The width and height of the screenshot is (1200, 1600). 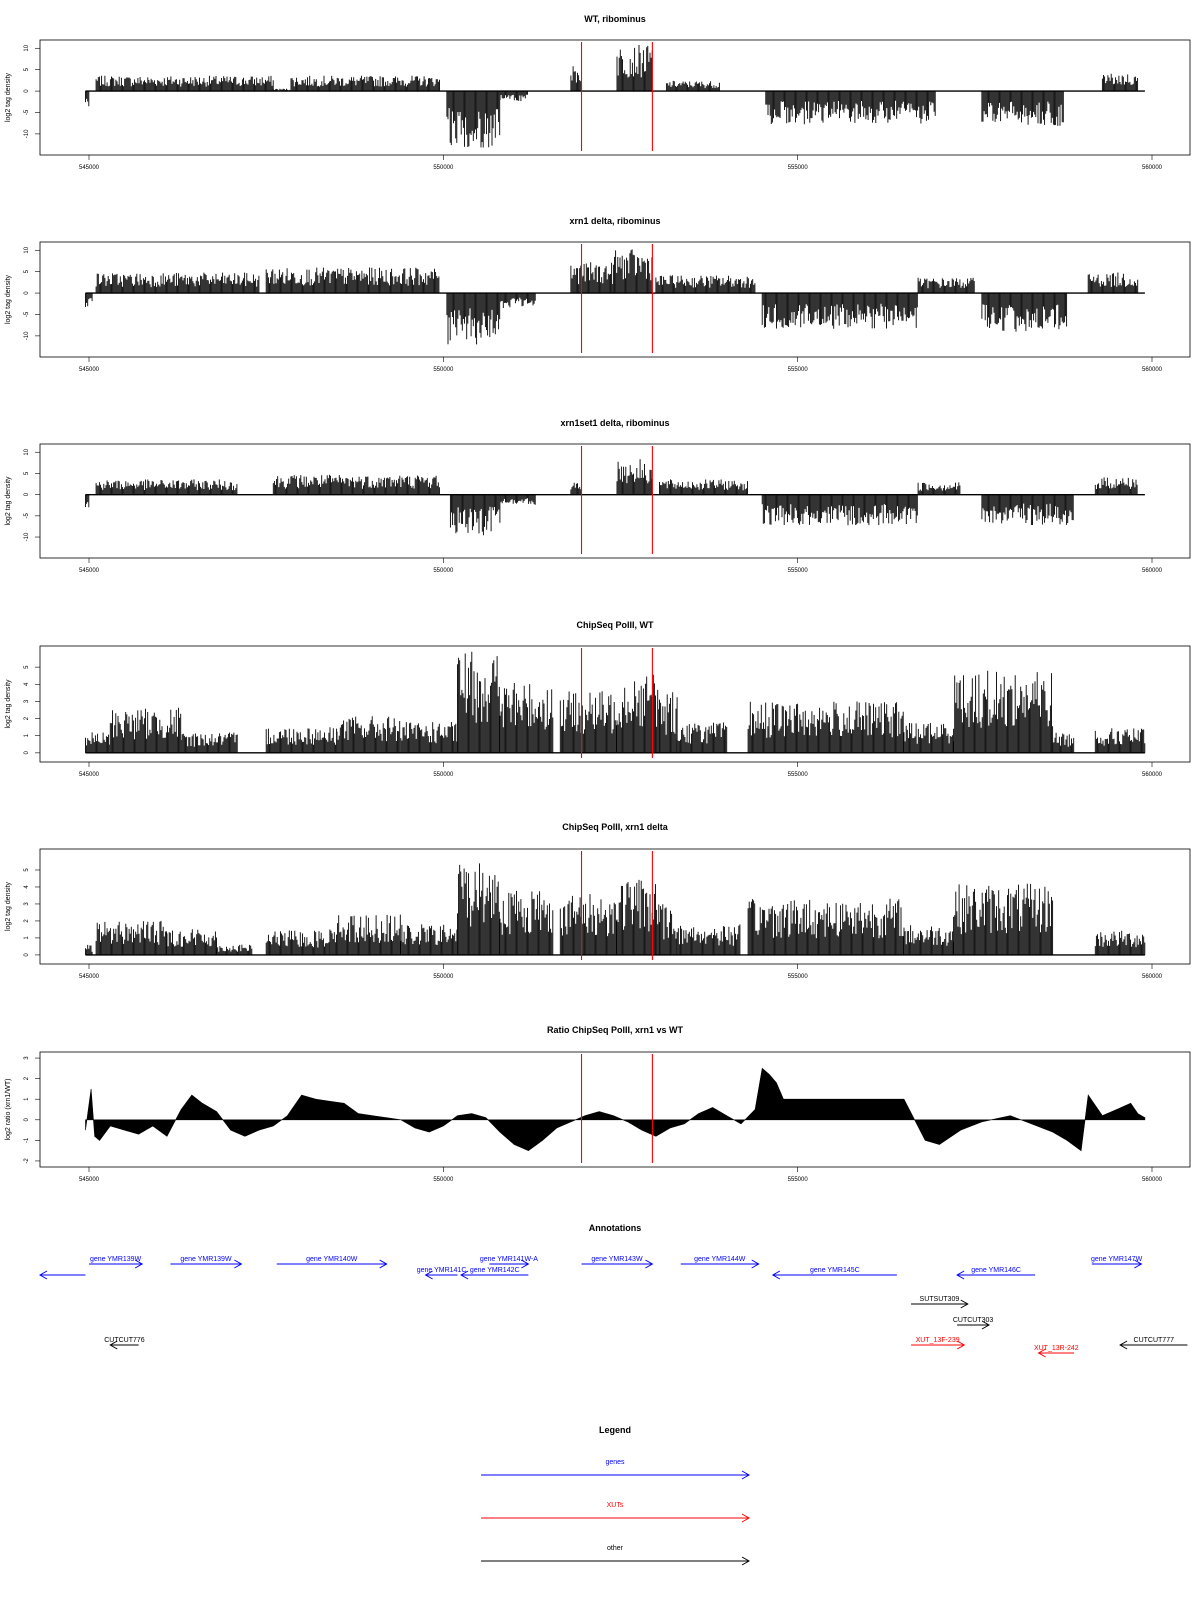 What do you see at coordinates (442, 1270) in the screenshot?
I see `annotation-label: gene YMR141C` at bounding box center [442, 1270].